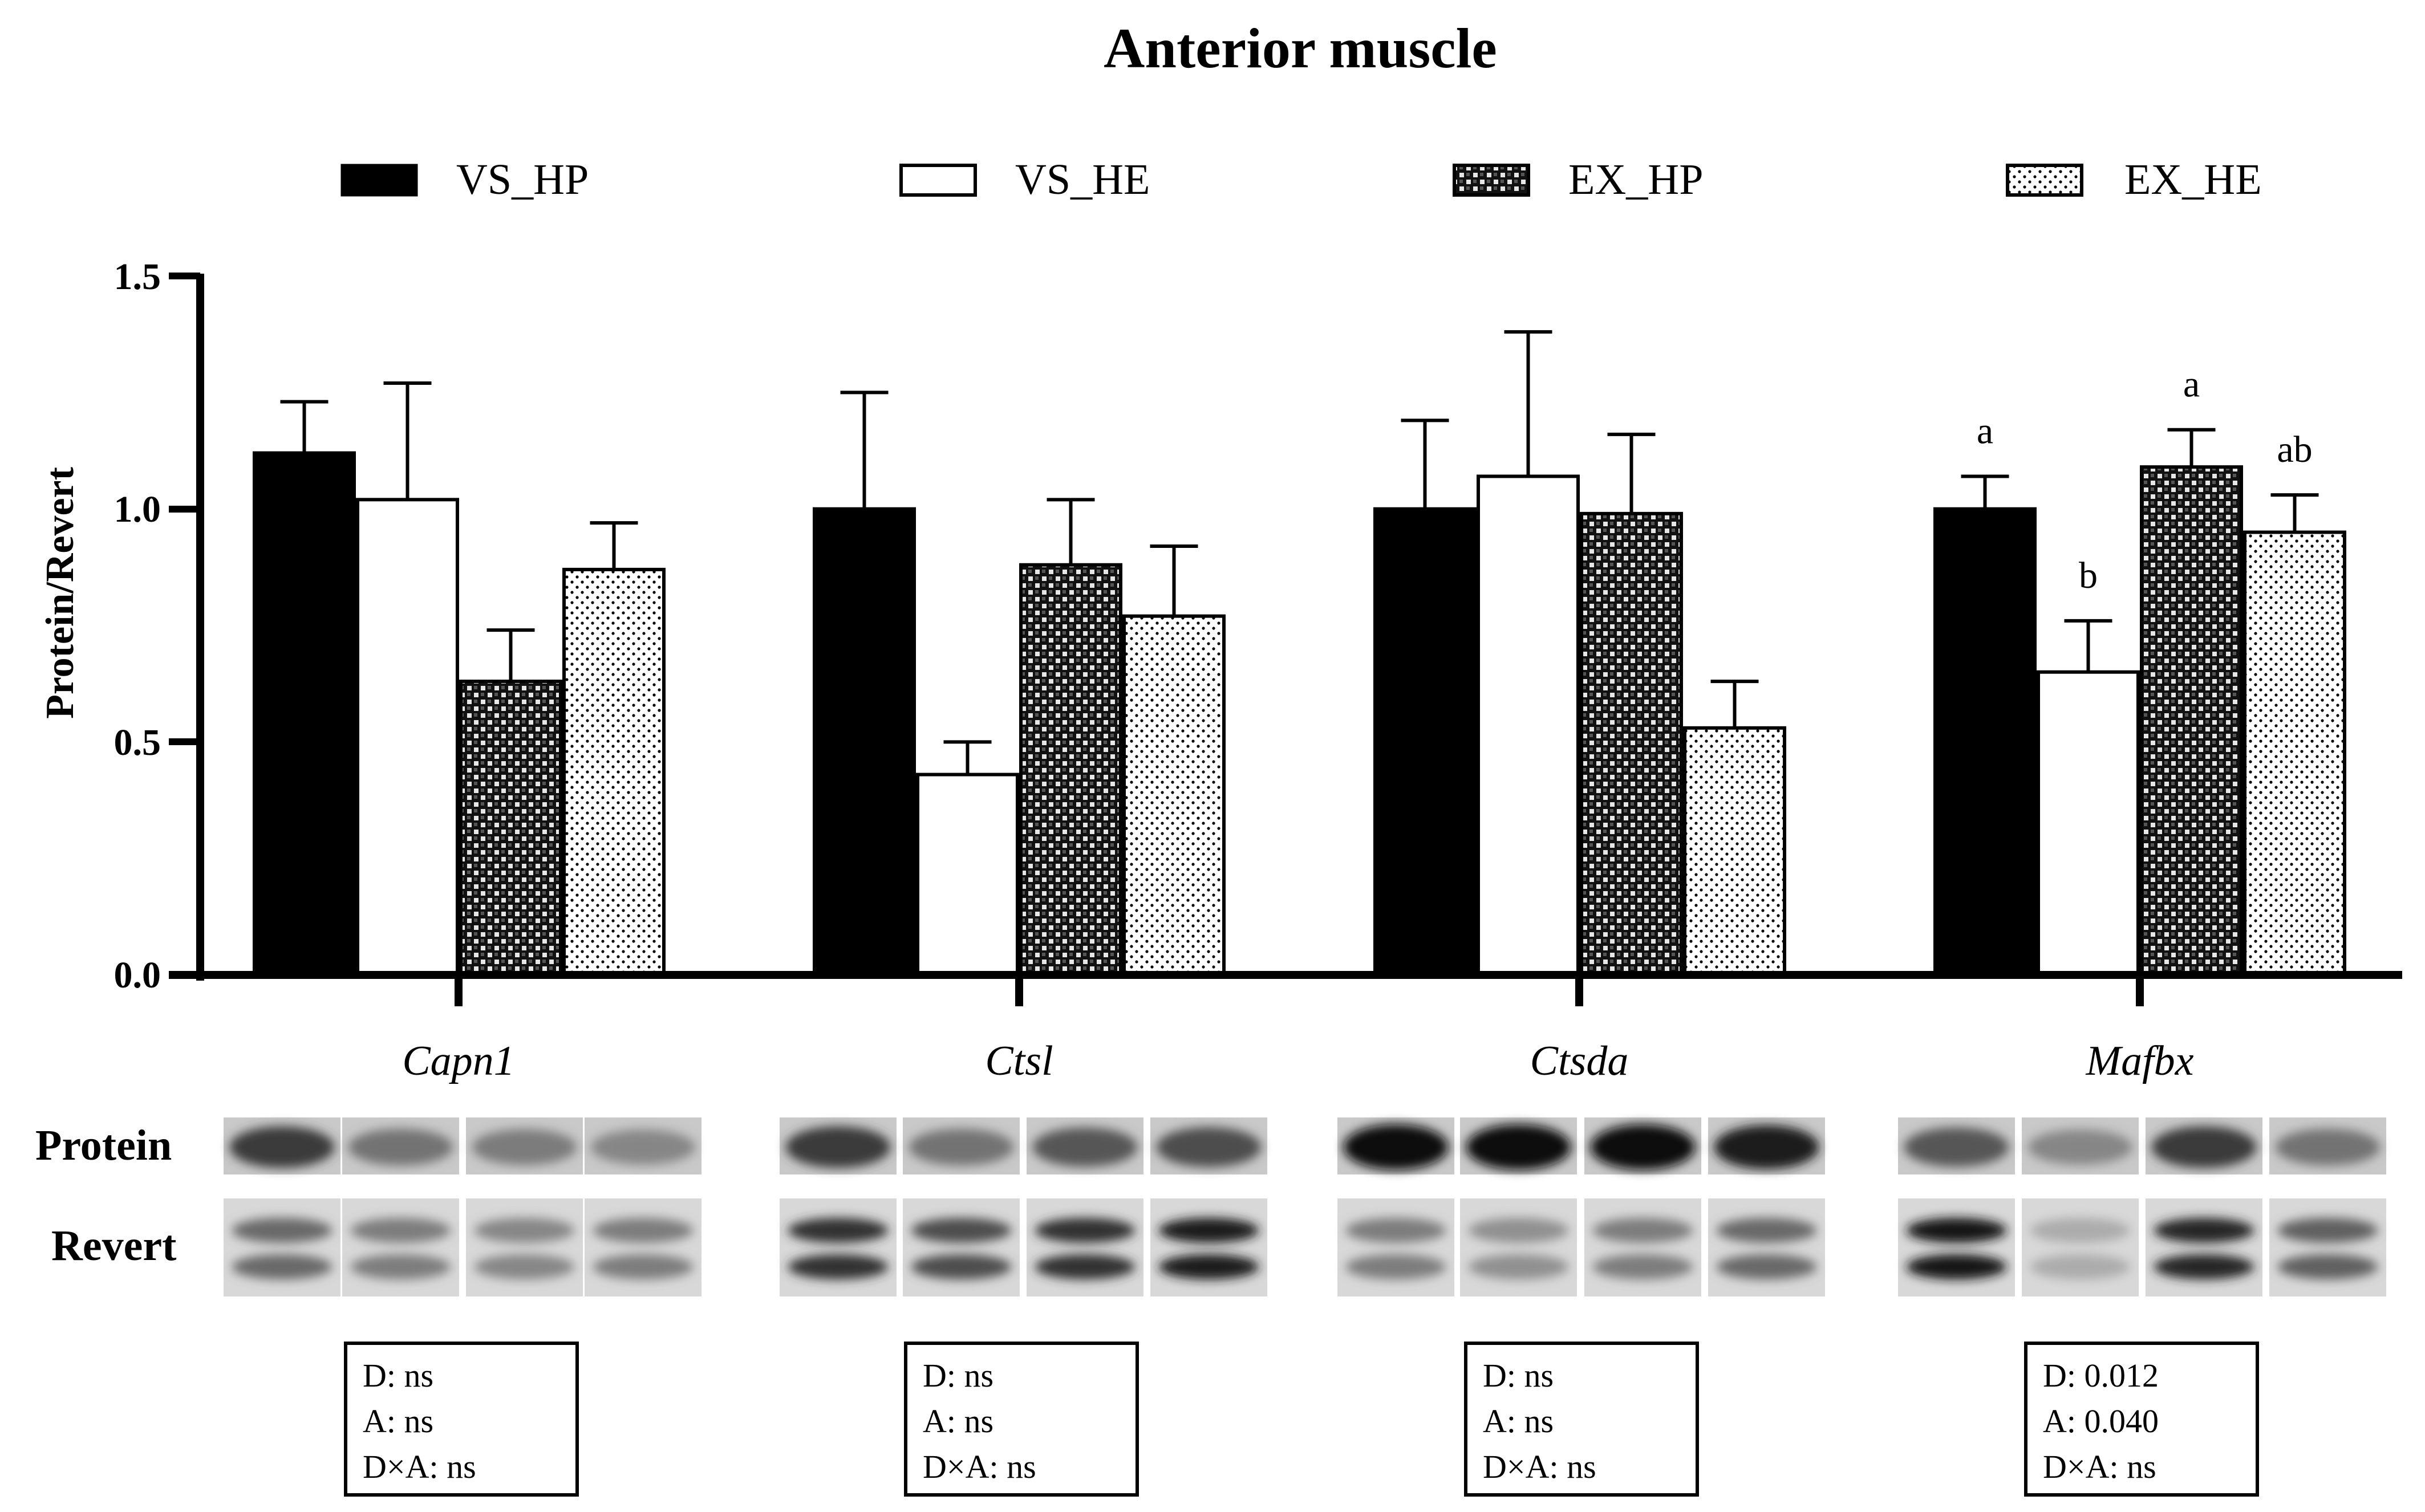 This screenshot has width=2425, height=1512. What do you see at coordinates (1019, 1061) in the screenshot?
I see `category-label-ctsl: Ctsl` at bounding box center [1019, 1061].